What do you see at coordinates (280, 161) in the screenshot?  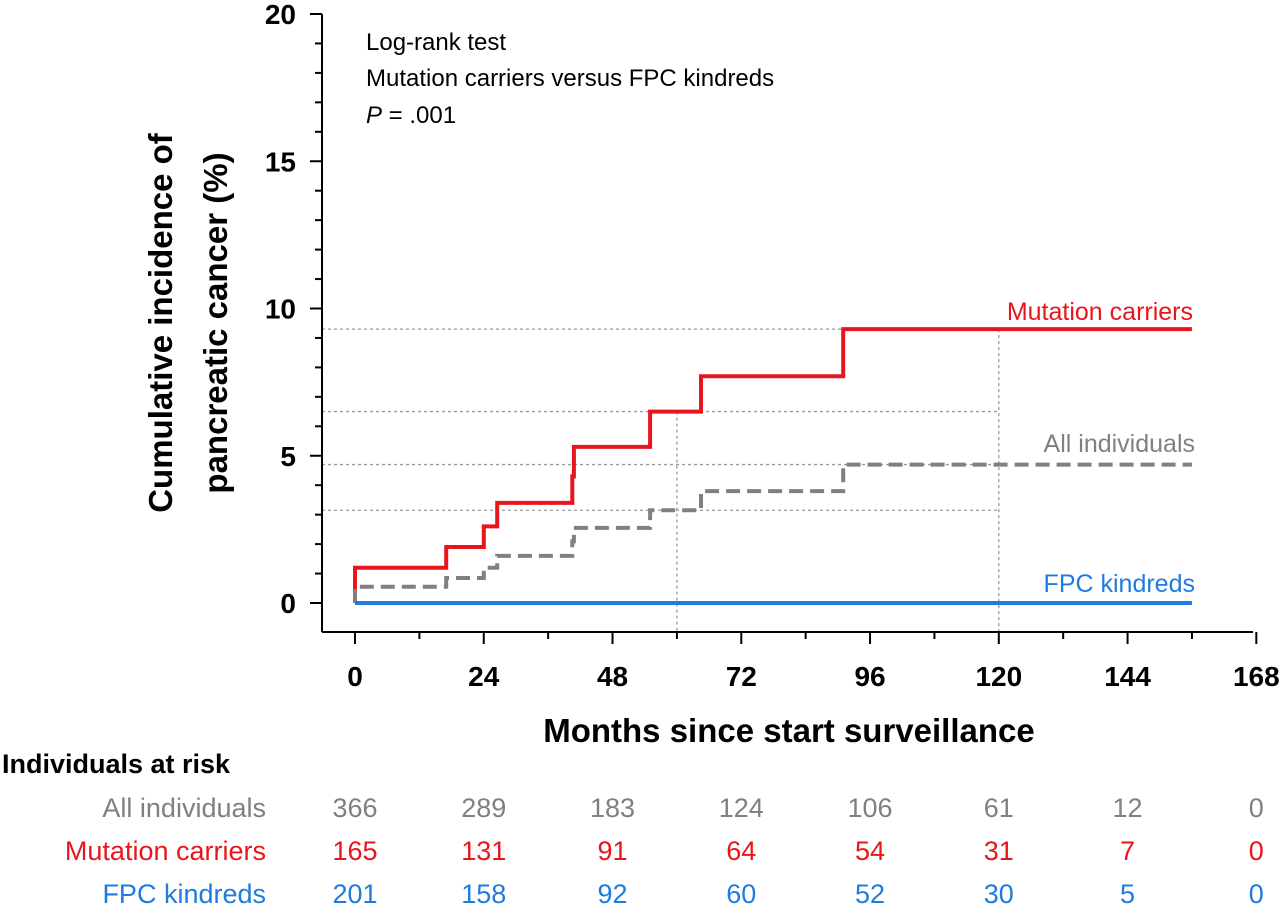 I see `y-tick-label-15: 15` at bounding box center [280, 161].